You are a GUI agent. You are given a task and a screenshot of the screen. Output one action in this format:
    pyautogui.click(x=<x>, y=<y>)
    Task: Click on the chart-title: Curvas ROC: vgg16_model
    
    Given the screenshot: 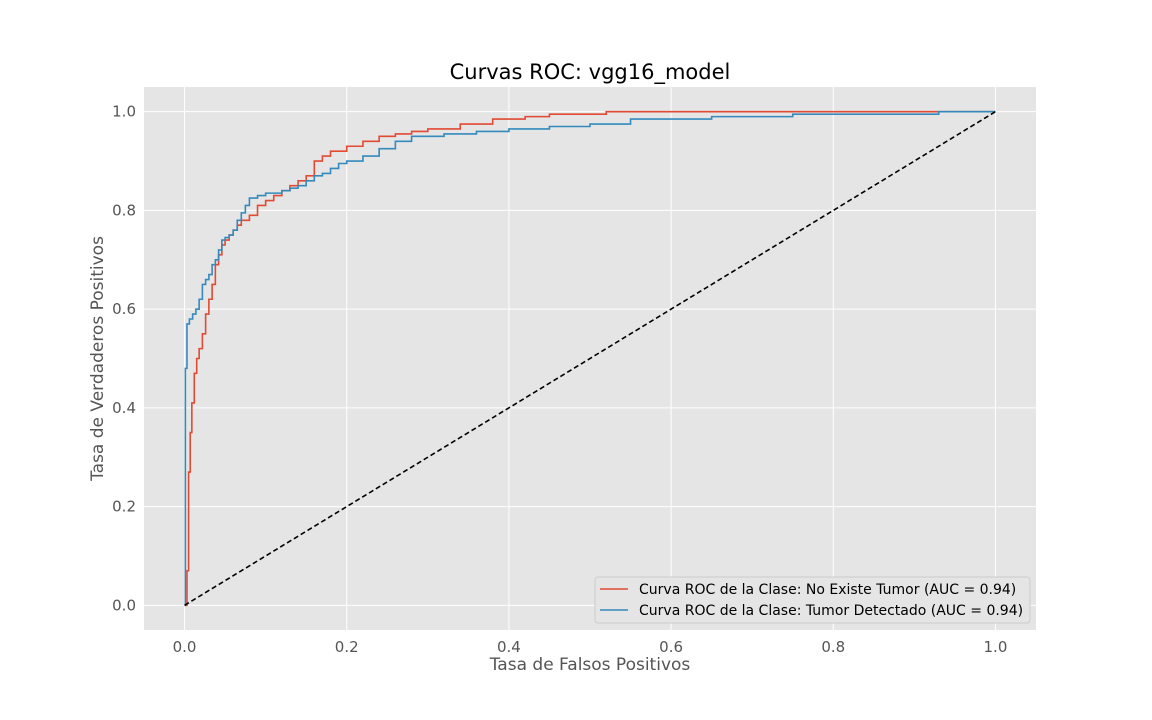 What is the action you would take?
    pyautogui.click(x=590, y=72)
    